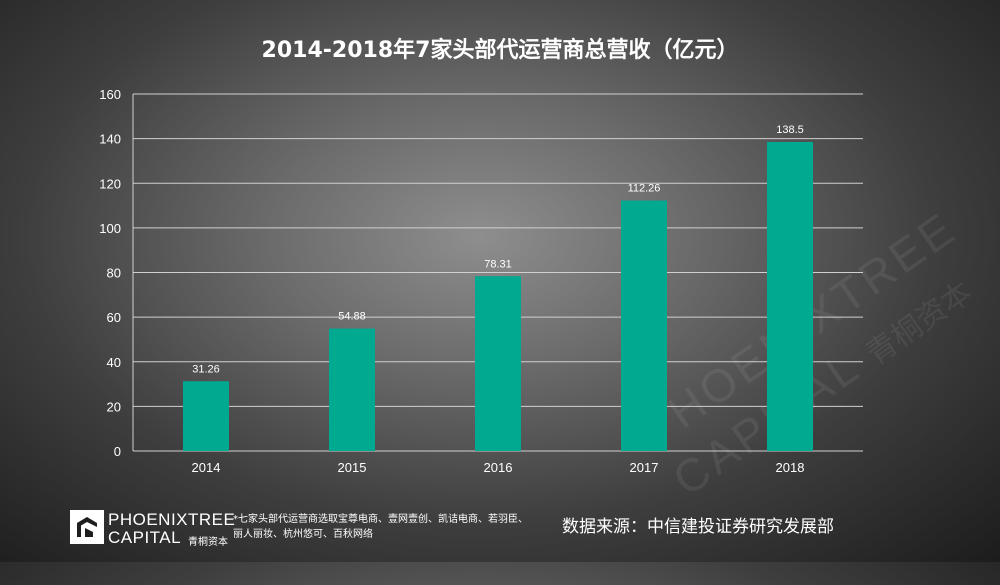 This screenshot has height=585, width=1000. I want to click on data-label: 138.5, so click(790, 130).